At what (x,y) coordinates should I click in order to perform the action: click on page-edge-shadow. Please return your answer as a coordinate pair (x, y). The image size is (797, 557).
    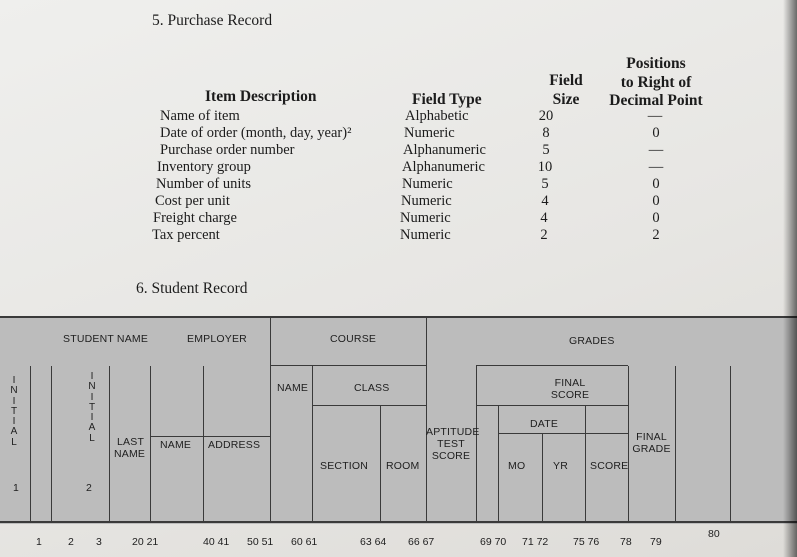
    Looking at the image, I should click on (790, 278).